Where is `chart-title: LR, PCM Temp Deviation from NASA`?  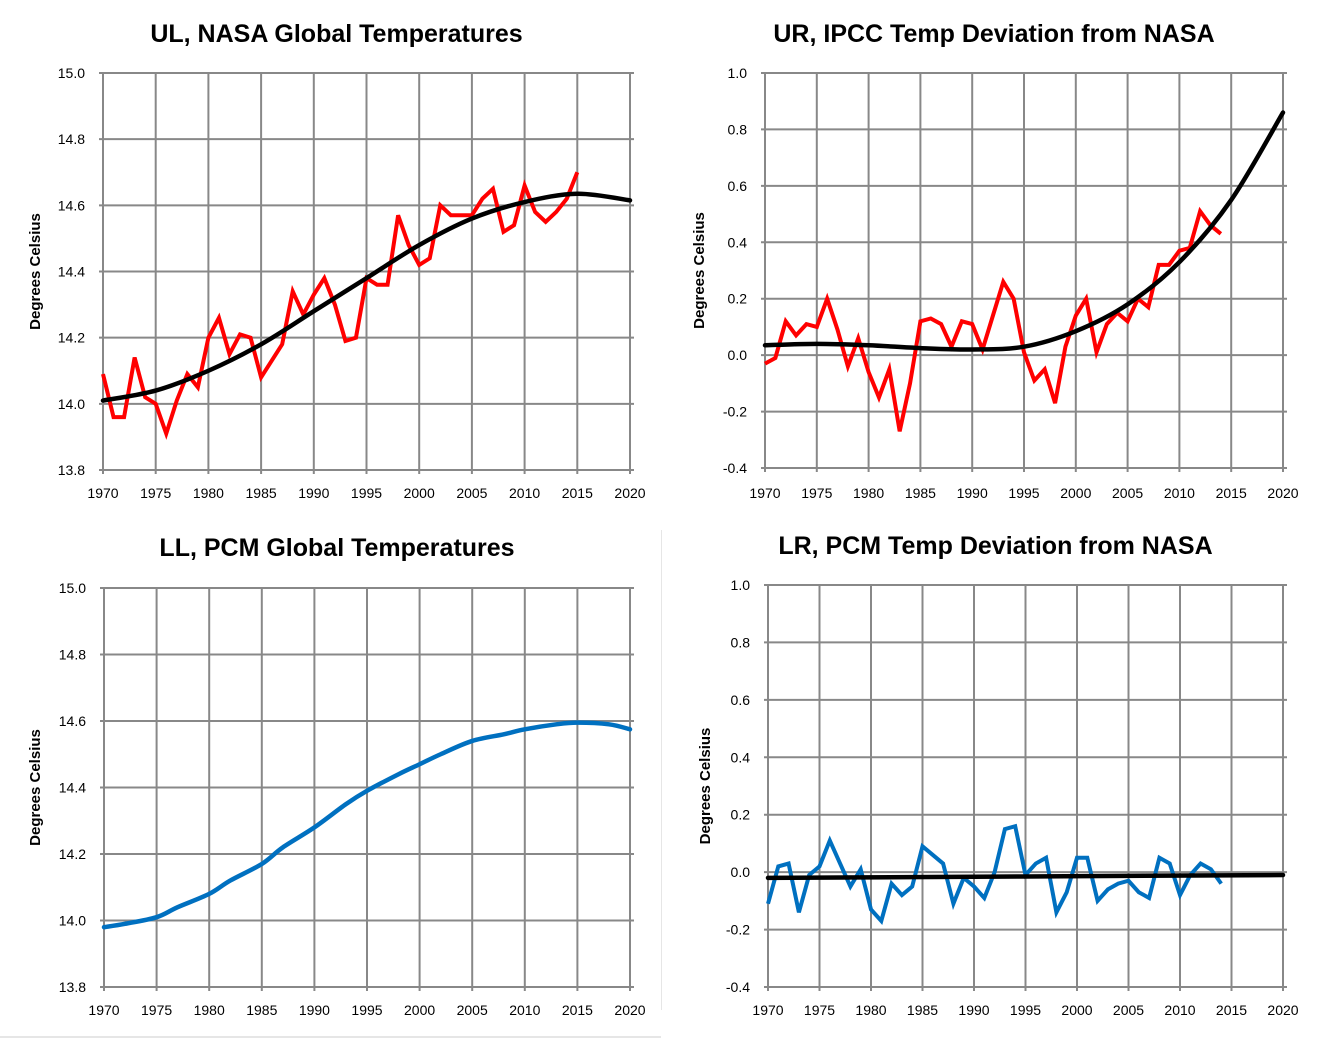 chart-title: LR, PCM Temp Deviation from NASA is located at coordinates (995, 546).